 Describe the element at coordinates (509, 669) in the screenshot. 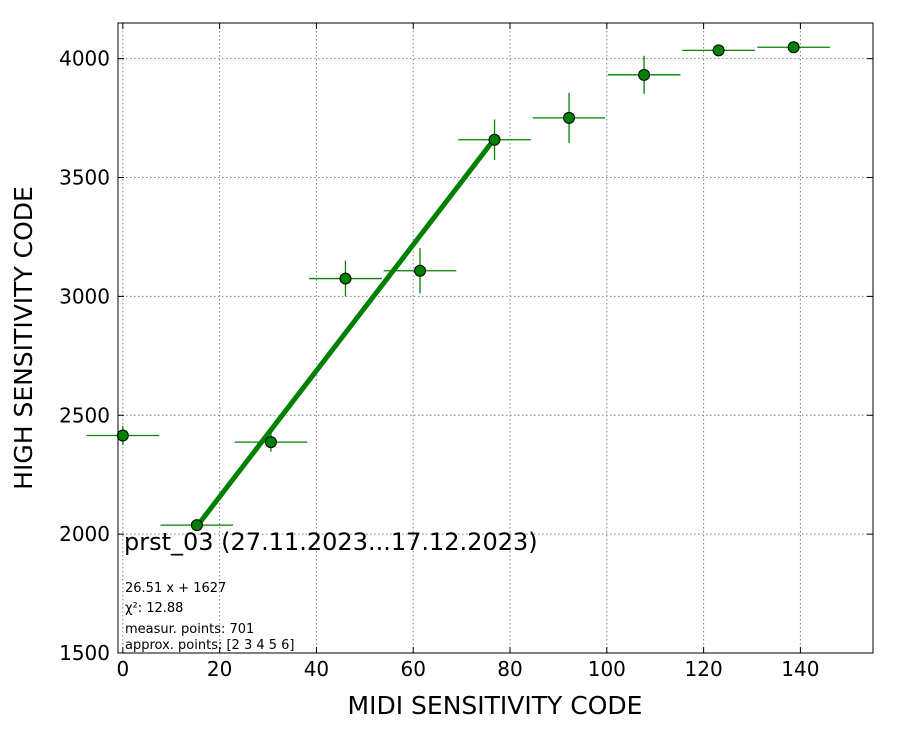

I see `x-tick-label: 80` at that location.